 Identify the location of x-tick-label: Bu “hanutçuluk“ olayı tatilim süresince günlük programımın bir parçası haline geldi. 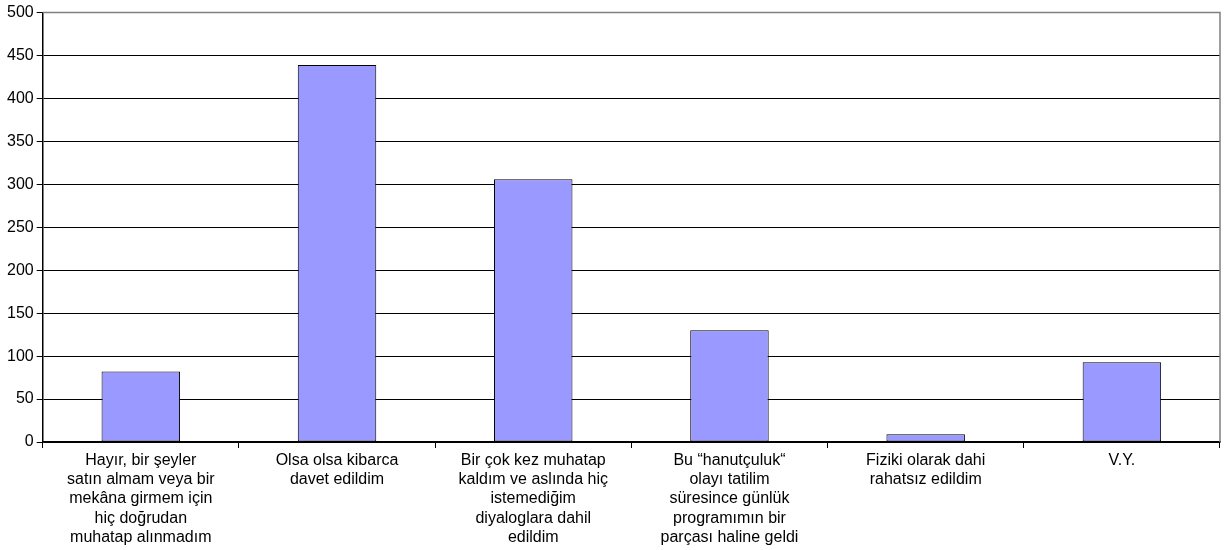
(729, 498).